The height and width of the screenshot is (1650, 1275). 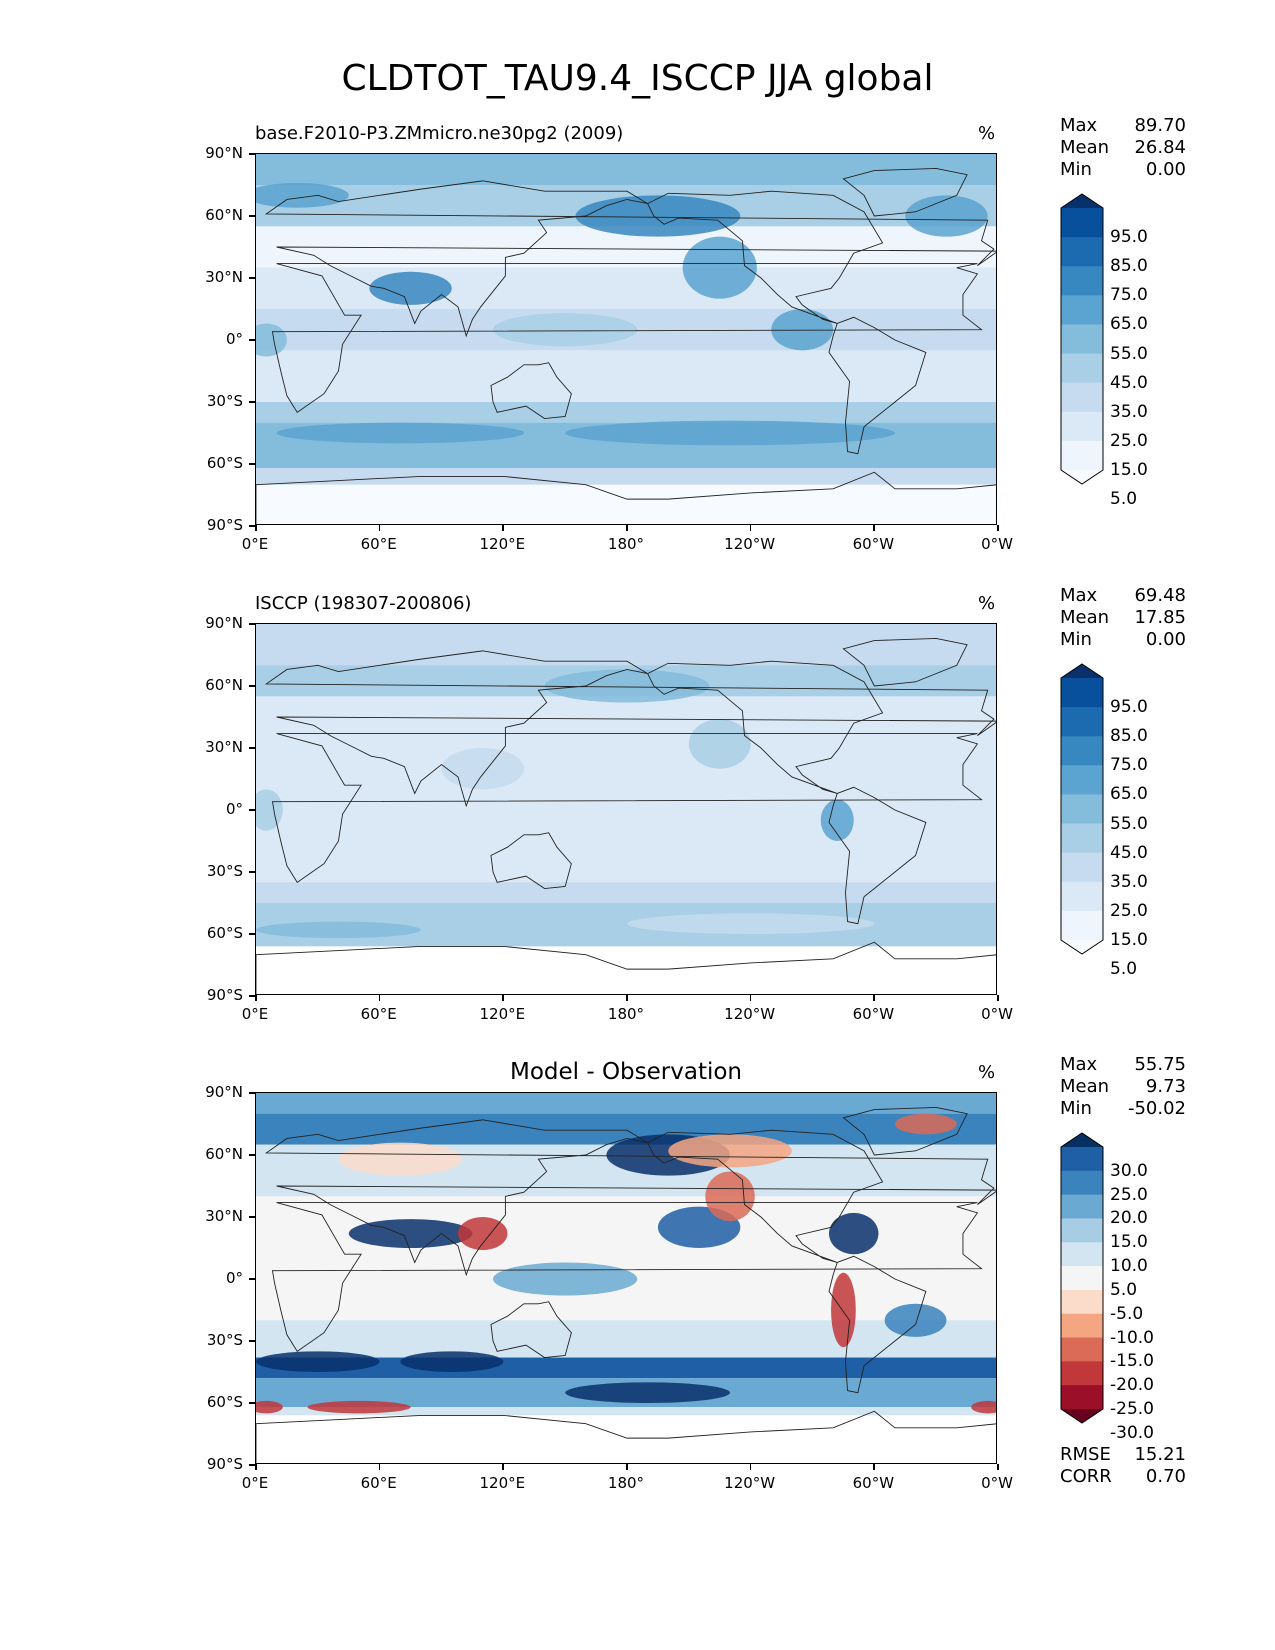 What do you see at coordinates (1123, 1455) in the screenshot?
I see `stat-row: RMSE 15.21` at bounding box center [1123, 1455].